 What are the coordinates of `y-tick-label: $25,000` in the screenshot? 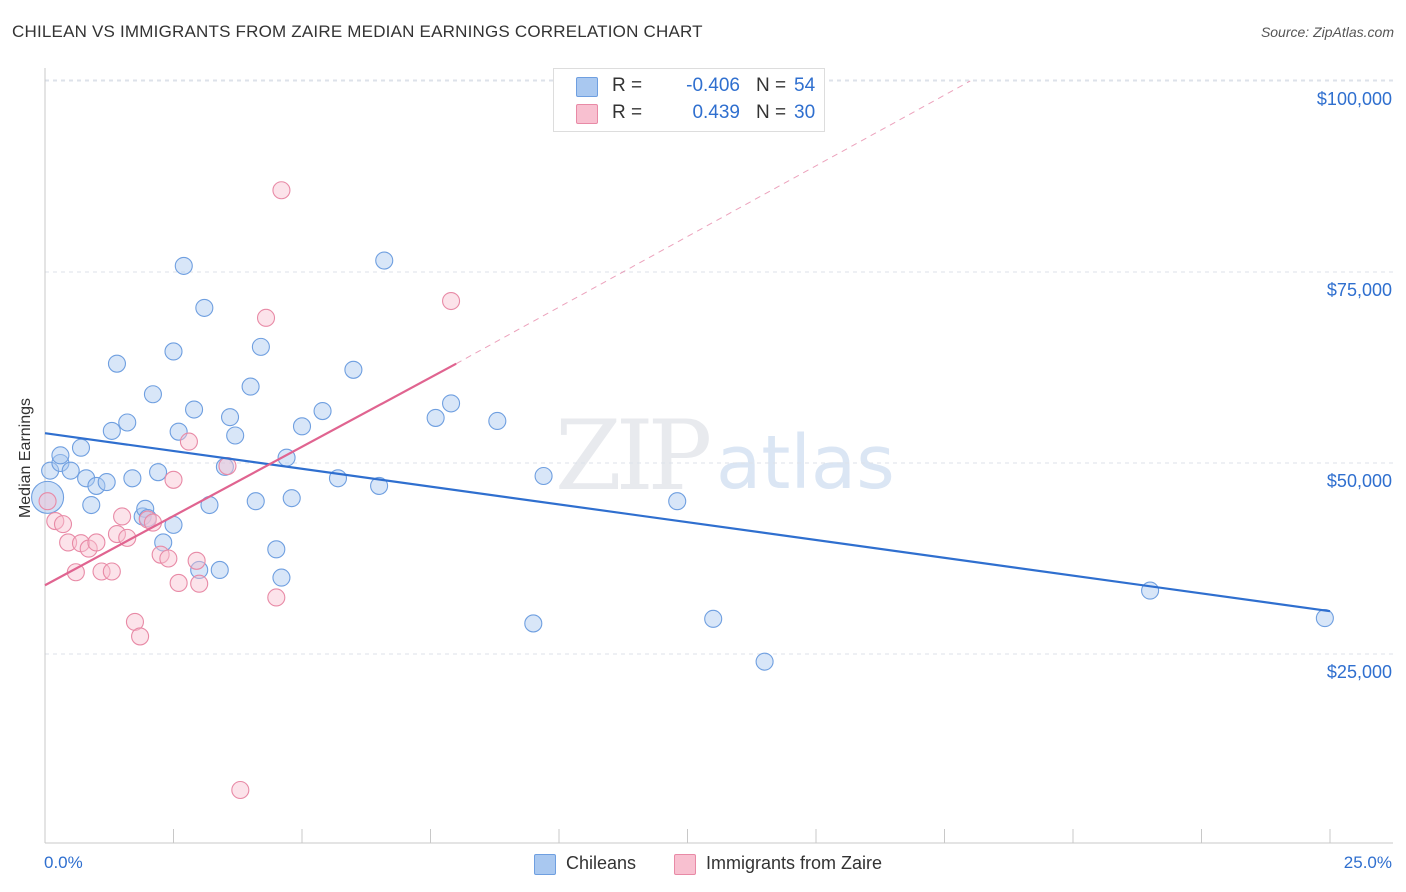 It's located at (1359, 672).